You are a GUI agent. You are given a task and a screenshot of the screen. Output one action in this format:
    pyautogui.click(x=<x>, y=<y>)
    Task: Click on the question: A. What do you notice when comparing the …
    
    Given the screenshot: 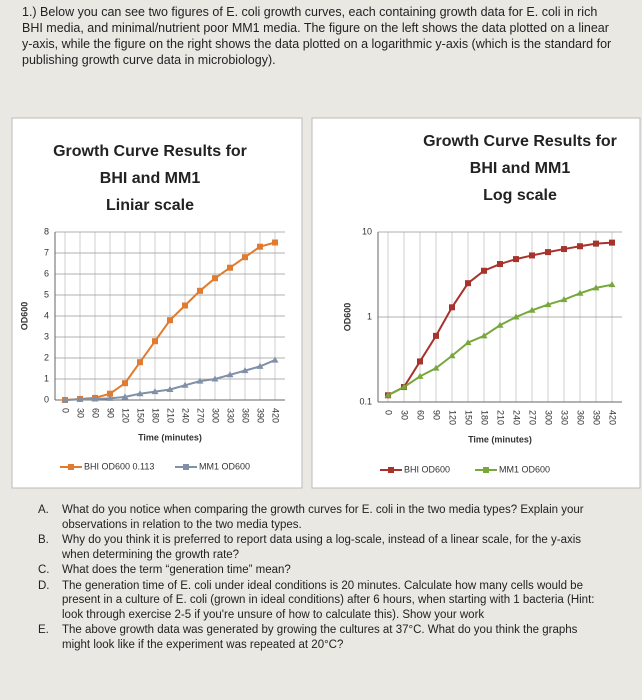 What is the action you would take?
    pyautogui.click(x=318, y=517)
    